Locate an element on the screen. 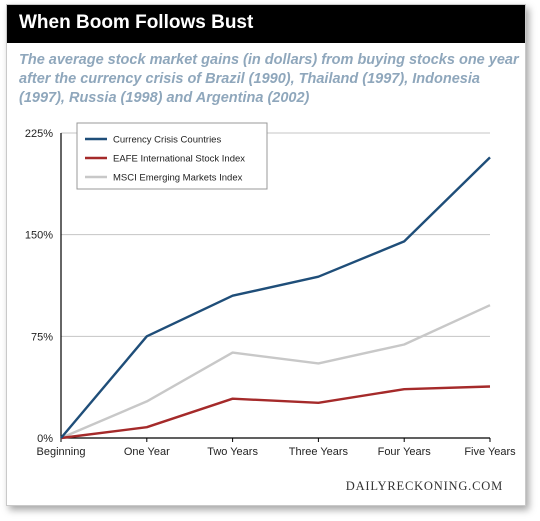  x-tick-label: Four Years is located at coordinates (405, 452).